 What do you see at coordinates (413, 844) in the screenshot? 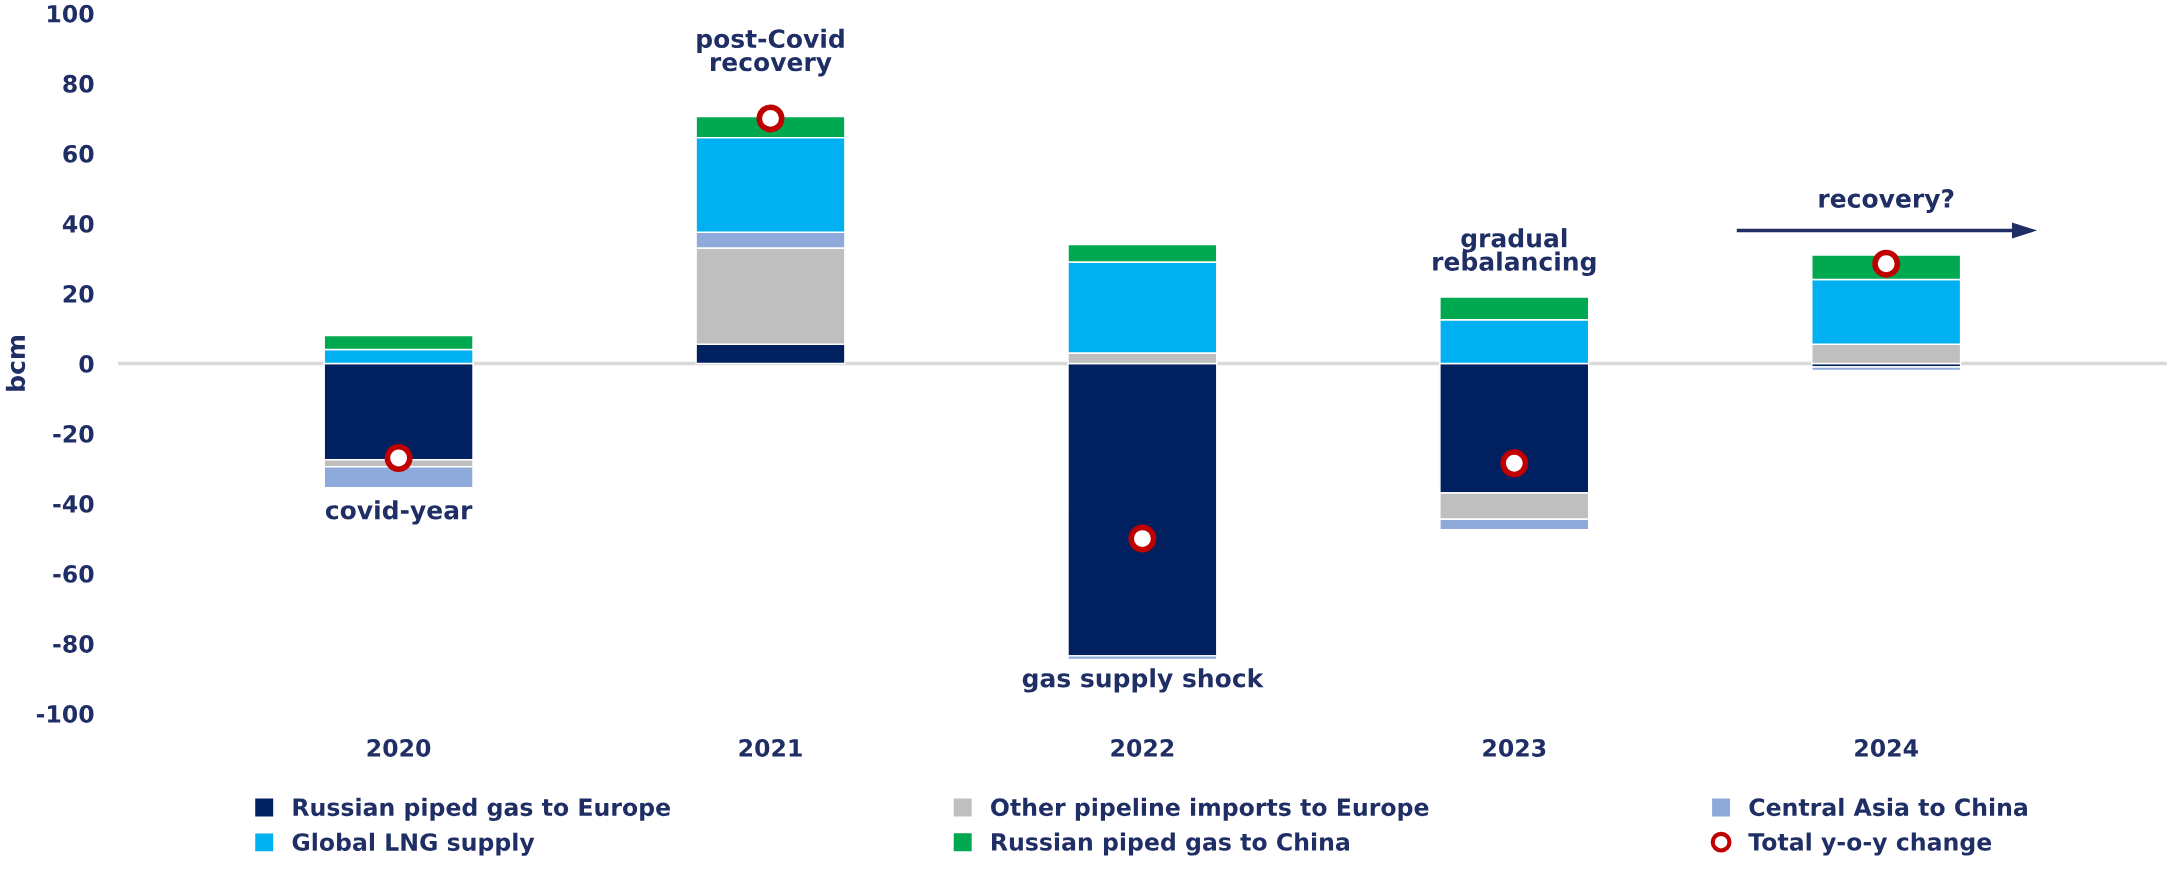
I see `legend-label: Global LNG supply` at bounding box center [413, 844].